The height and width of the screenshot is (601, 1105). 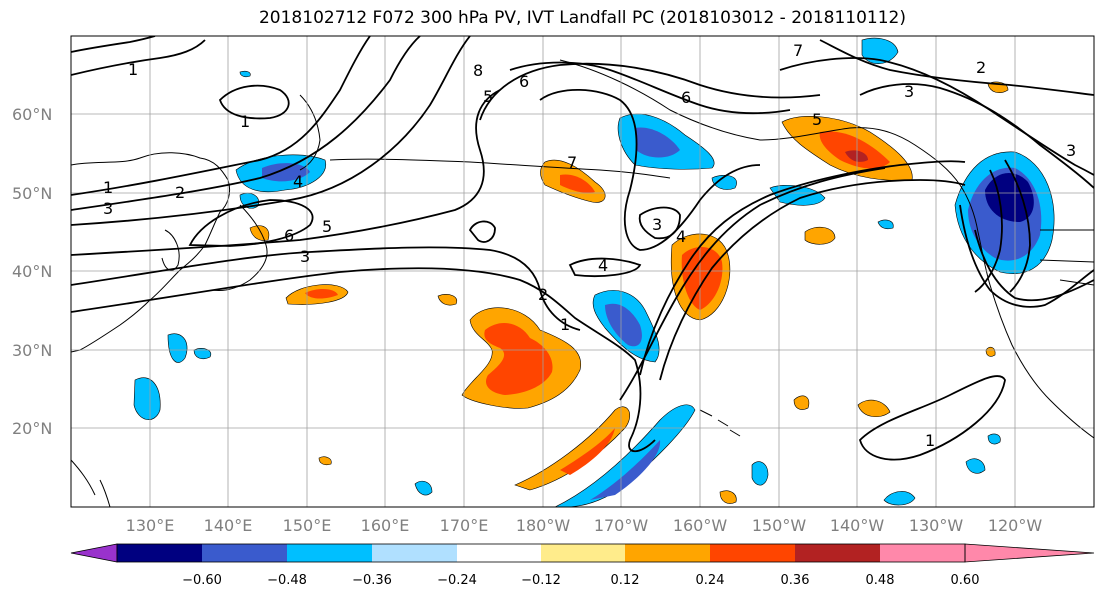 I want to click on positive-anomaly-streak-core, so click(x=587, y=451).